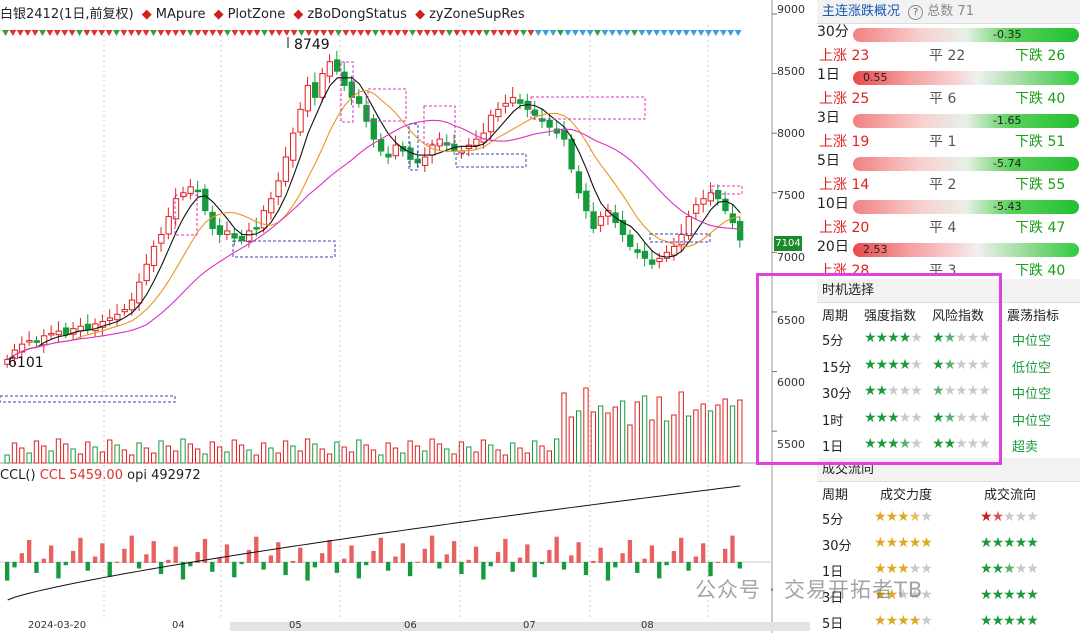 This screenshot has height=633, width=1080. What do you see at coordinates (1040, 185) in the screenshot?
I see `down-count: 下跌 55` at bounding box center [1040, 185].